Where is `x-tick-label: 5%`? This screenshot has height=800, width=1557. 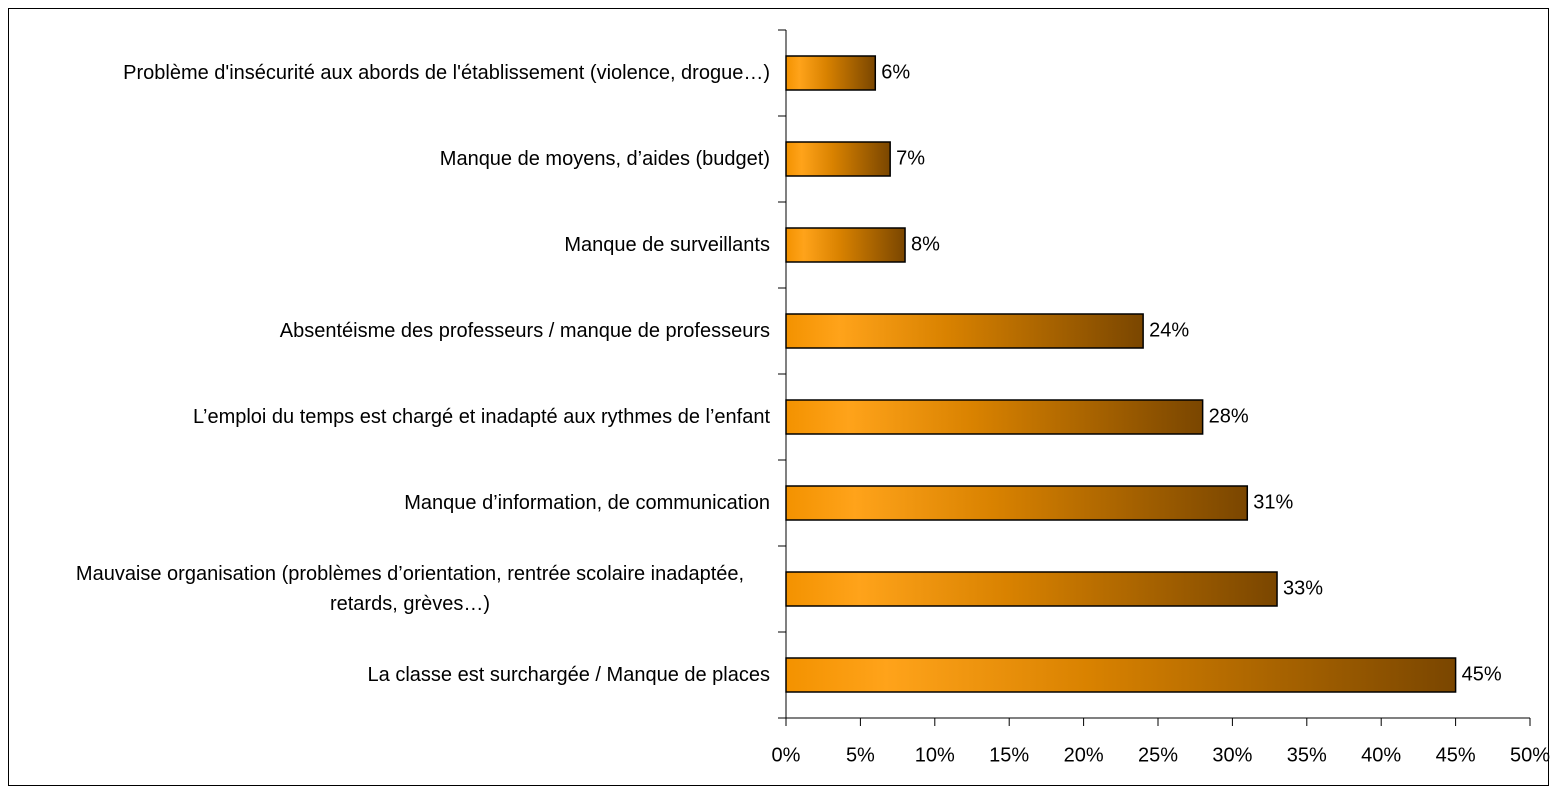 x-tick-label: 5% is located at coordinates (860, 755).